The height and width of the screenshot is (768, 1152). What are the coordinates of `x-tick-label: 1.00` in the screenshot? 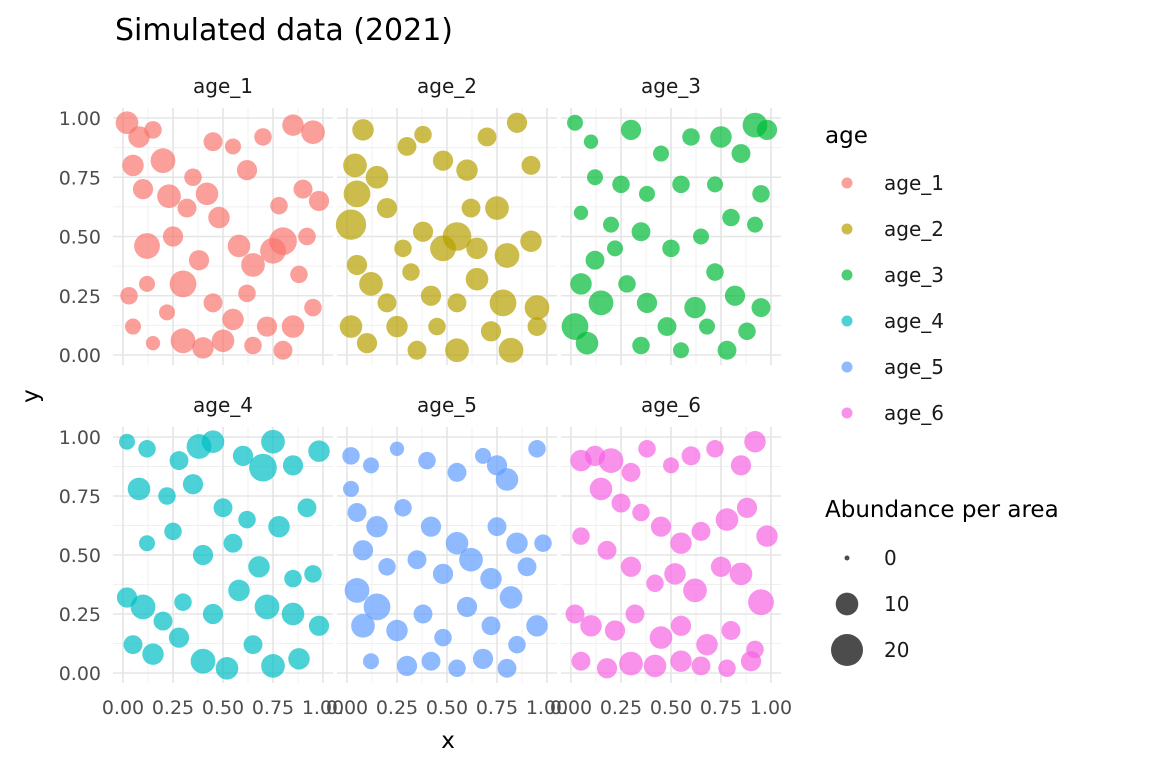 It's located at (323, 708).